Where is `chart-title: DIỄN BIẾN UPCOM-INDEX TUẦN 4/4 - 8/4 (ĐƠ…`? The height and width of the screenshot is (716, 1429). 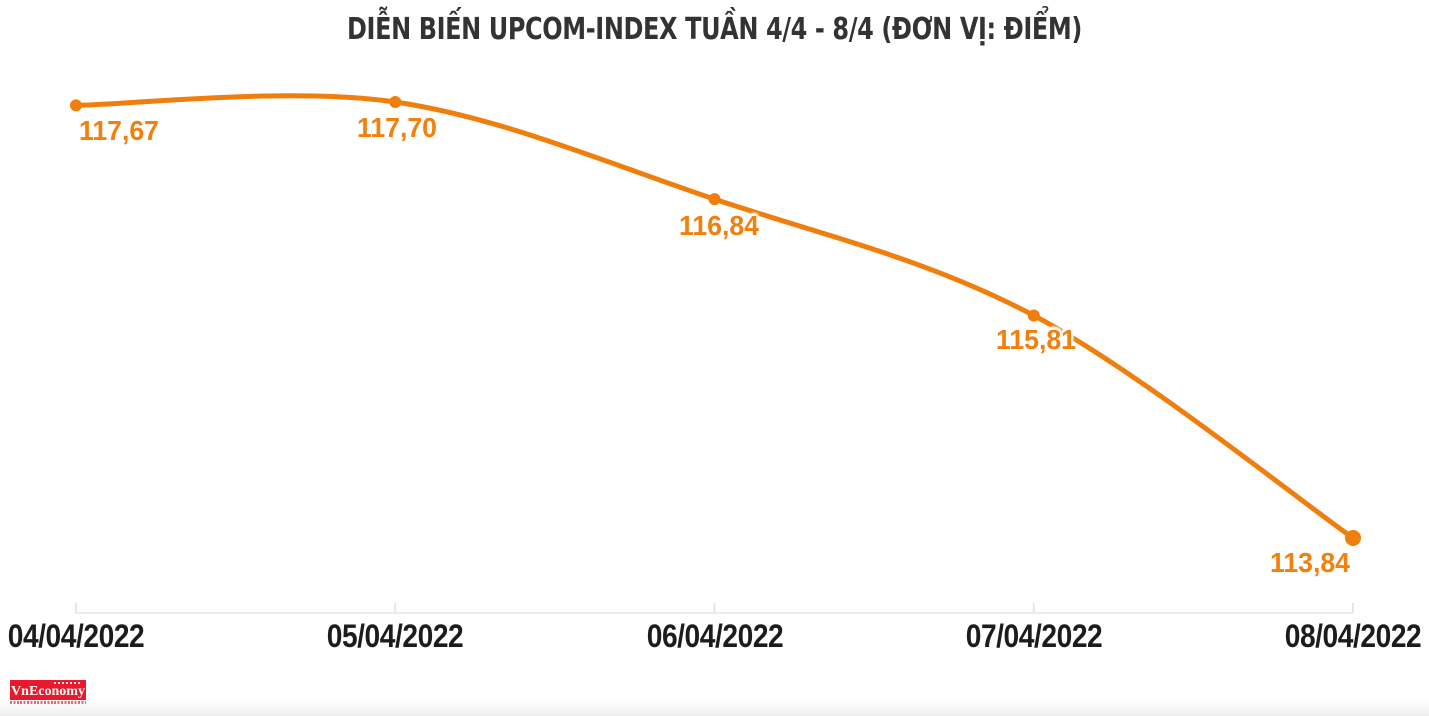
chart-title: DIỄN BIẾN UPCOM-INDEX TUẦN 4/4 - 8/4 (ĐƠ… is located at coordinates (714, 29).